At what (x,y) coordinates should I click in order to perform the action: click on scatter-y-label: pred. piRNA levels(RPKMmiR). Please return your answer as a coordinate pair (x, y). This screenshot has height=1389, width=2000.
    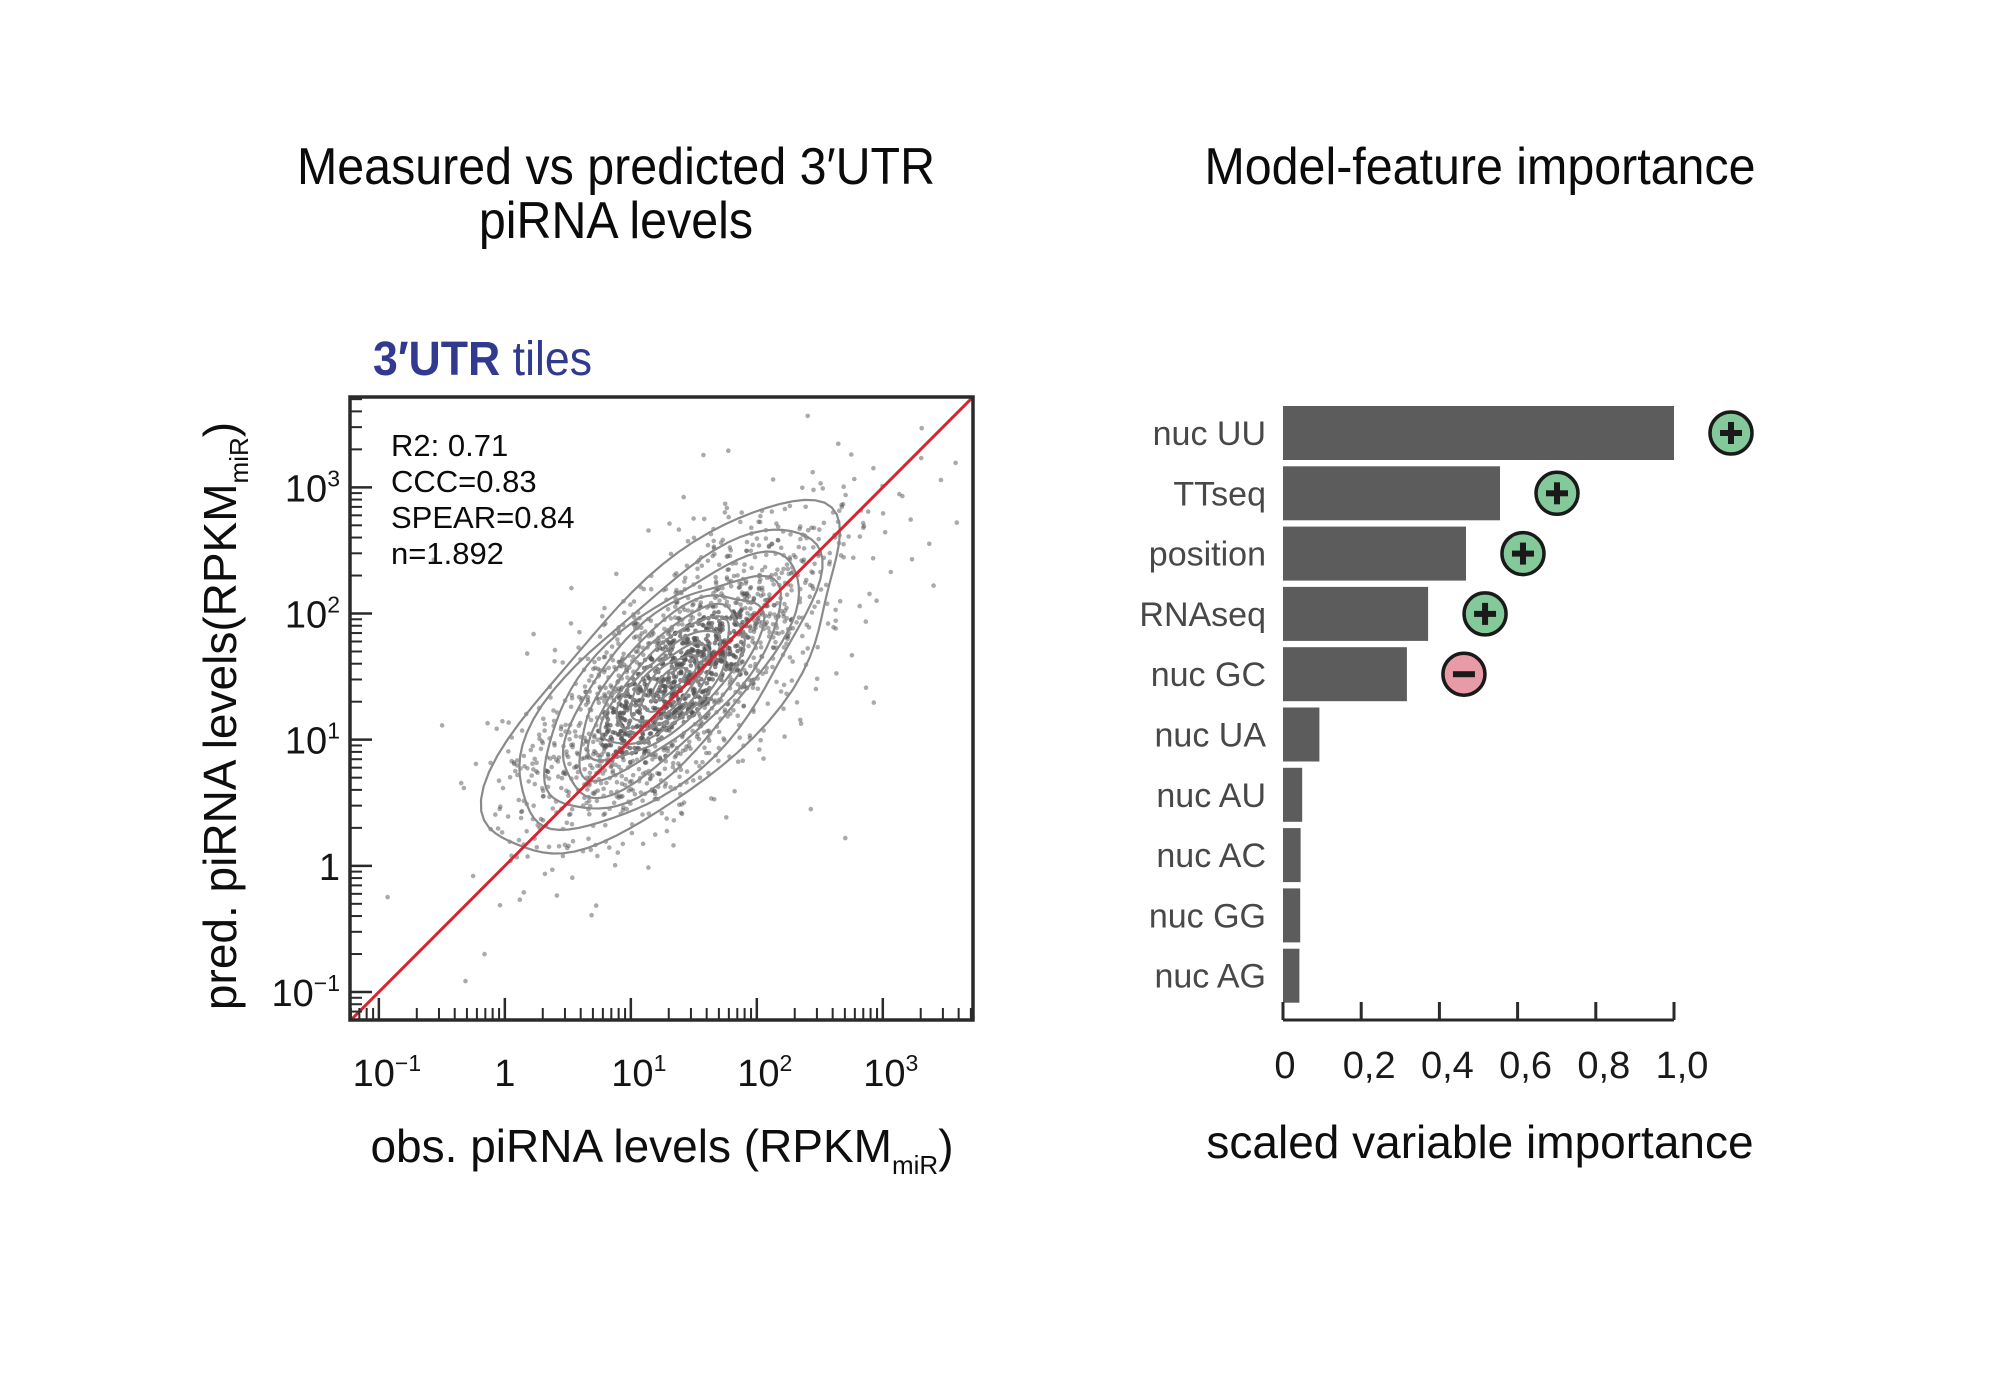
    Looking at the image, I should click on (224, 716).